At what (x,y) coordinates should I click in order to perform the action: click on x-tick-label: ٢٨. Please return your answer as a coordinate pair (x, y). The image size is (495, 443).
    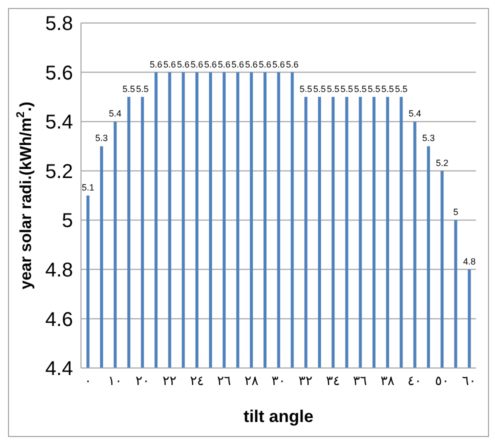
    Looking at the image, I should click on (251, 380).